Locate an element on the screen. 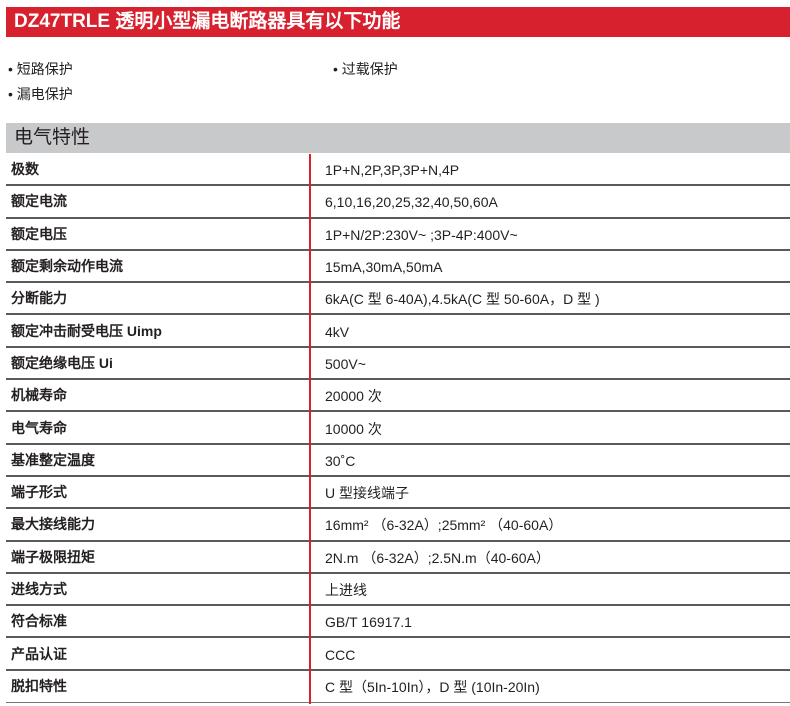 This screenshot has width=790, height=706. table-row: 机械寿命 20000 次 is located at coordinates (398, 396).